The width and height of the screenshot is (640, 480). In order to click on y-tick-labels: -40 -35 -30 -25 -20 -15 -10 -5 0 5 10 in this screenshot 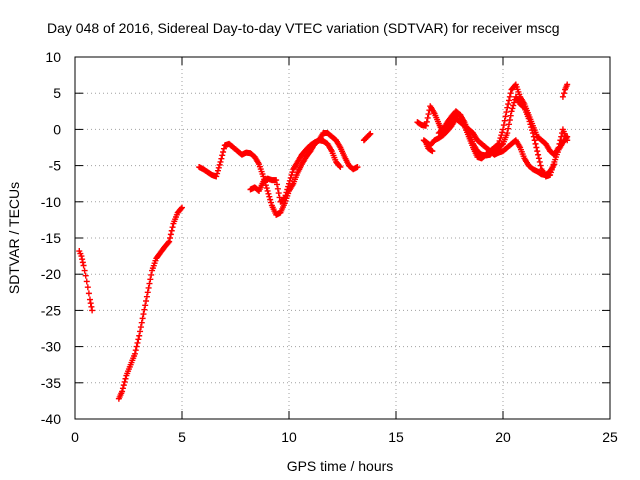, I will do `click(51, 238)`.